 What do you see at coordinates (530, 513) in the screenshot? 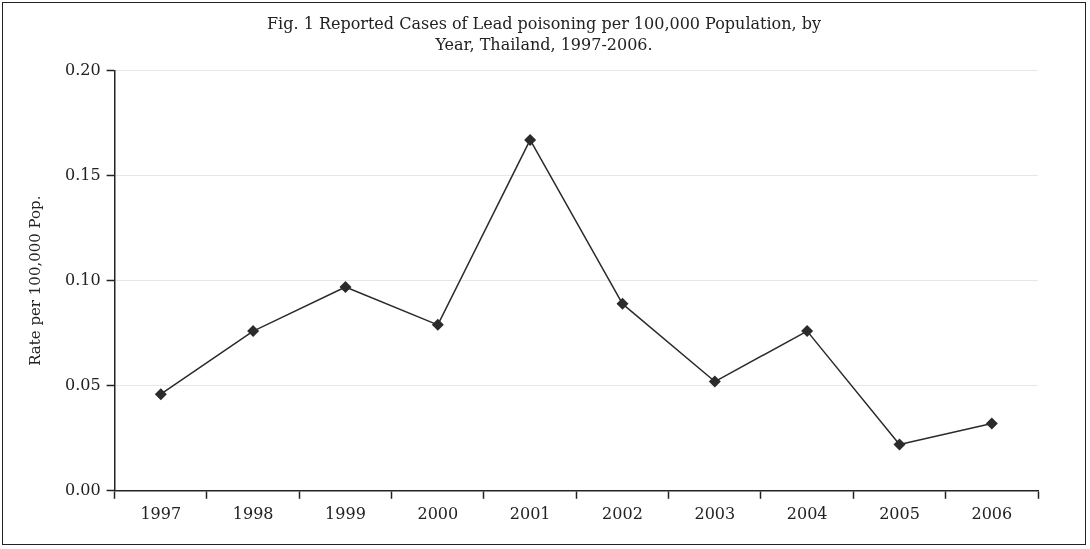
I see `x-tick-label: 2001` at bounding box center [530, 513].